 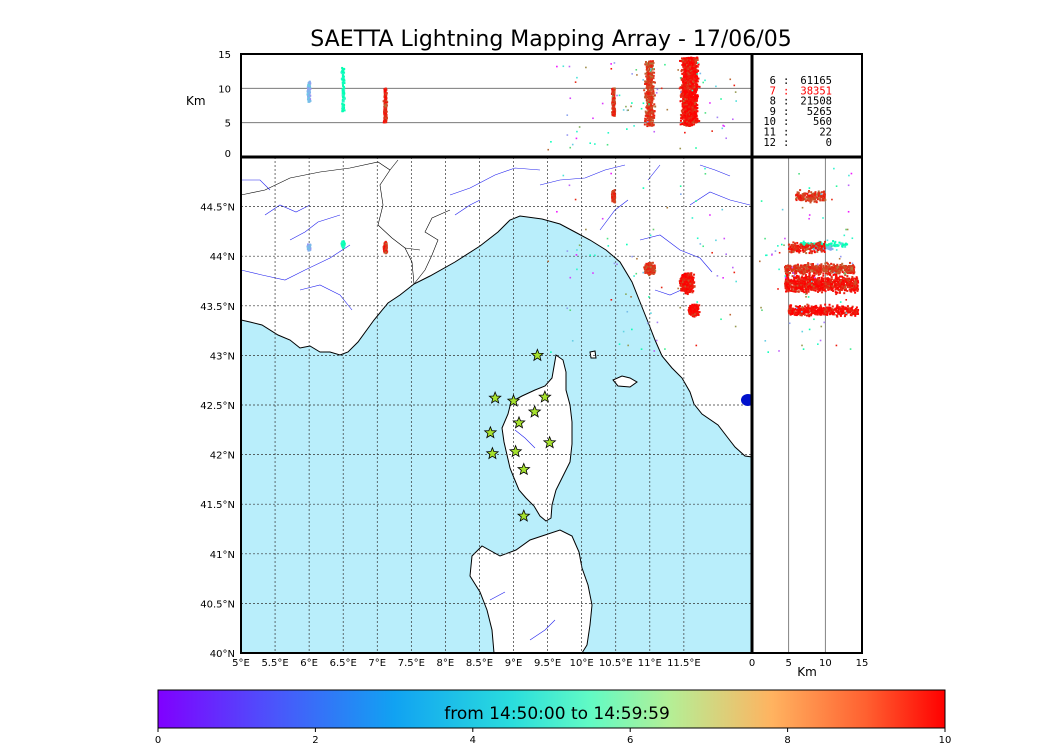 I want to click on border-line, so click(x=412, y=249).